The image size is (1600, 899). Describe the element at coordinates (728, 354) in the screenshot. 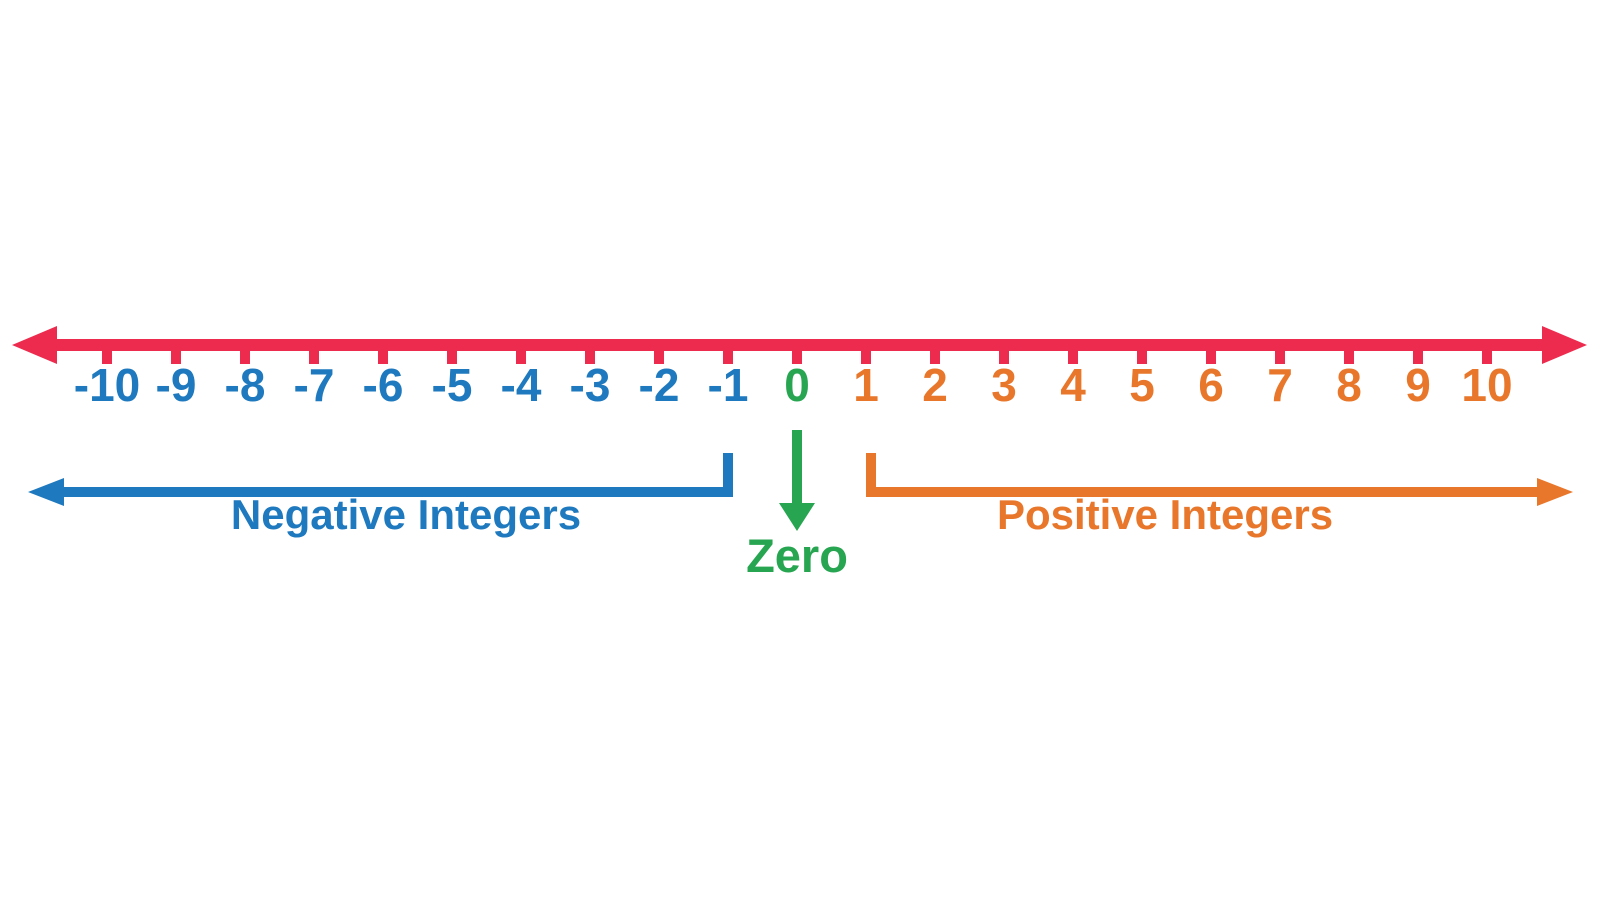

I see `tick--1` at that location.